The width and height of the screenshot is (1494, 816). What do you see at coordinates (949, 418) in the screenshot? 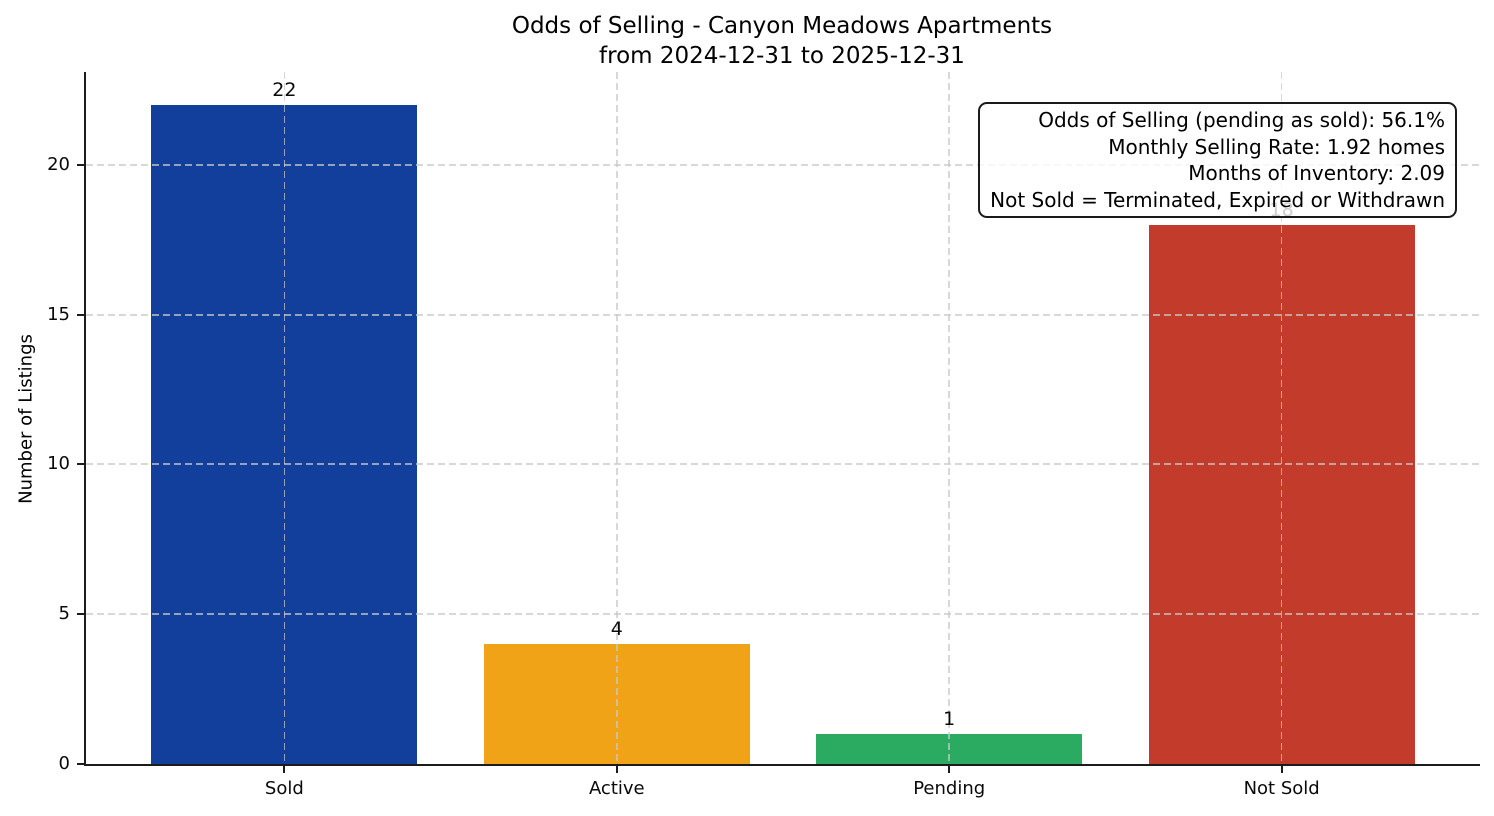
I see `gridline-x-pending` at bounding box center [949, 418].